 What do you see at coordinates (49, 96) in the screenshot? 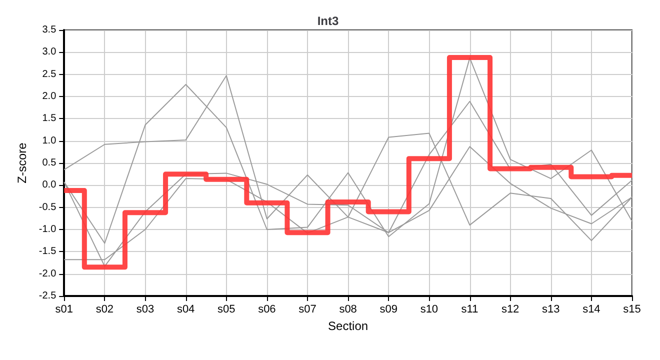
I see `y-tick-label: 2.0` at bounding box center [49, 96].